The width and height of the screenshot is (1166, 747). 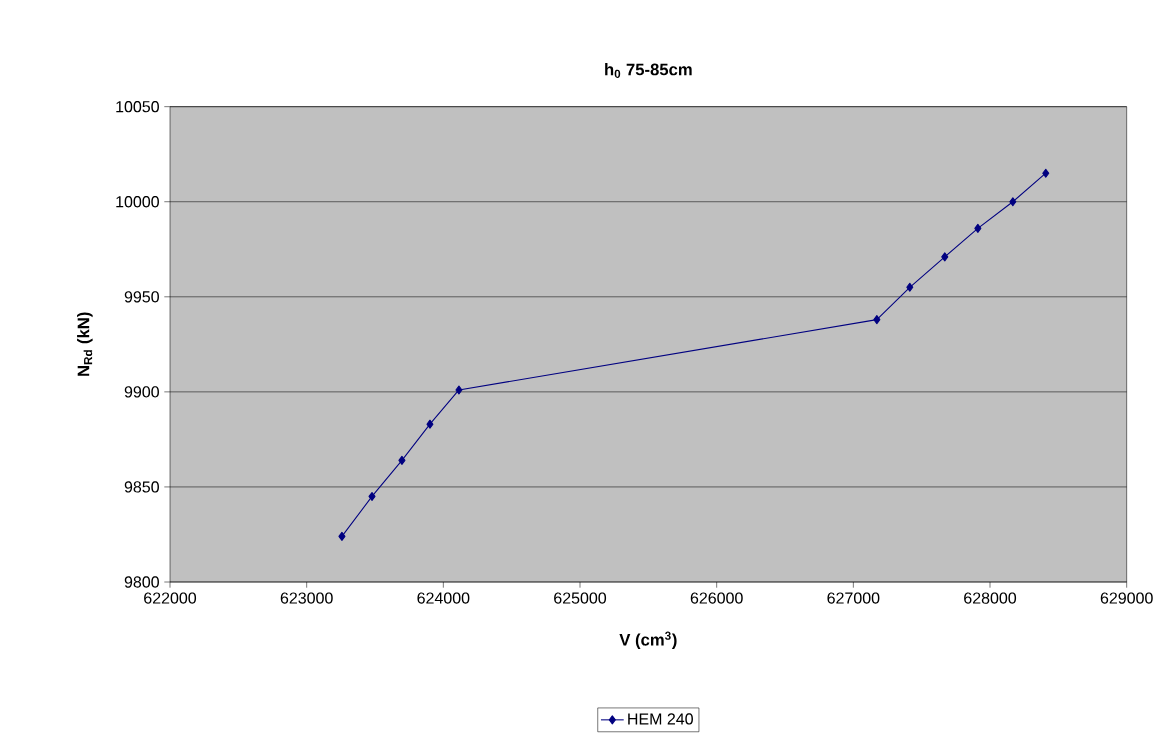 What do you see at coordinates (137, 107) in the screenshot?
I see `y-tick-label: 10050` at bounding box center [137, 107].